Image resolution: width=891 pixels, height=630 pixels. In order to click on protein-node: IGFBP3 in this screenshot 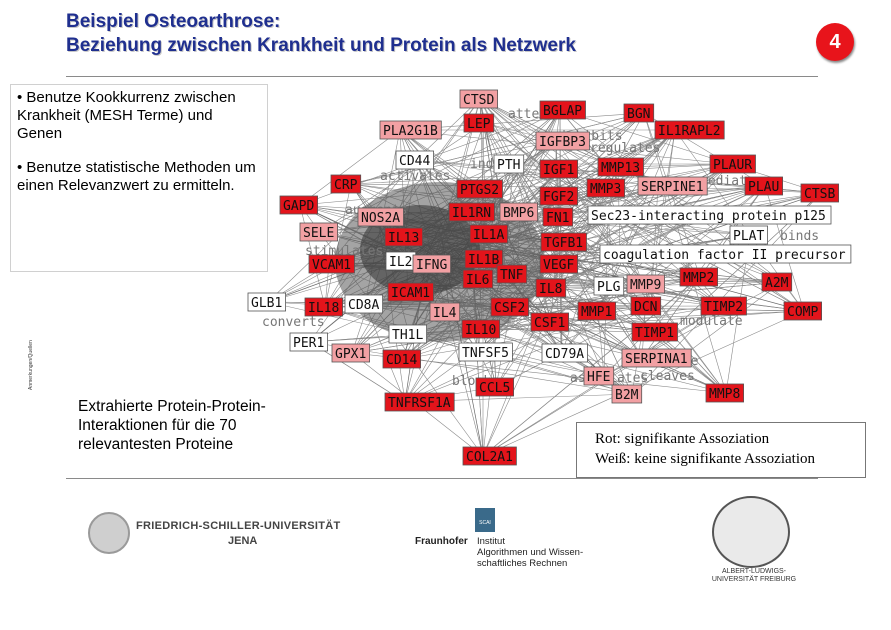, I will do `click(562, 141)`.